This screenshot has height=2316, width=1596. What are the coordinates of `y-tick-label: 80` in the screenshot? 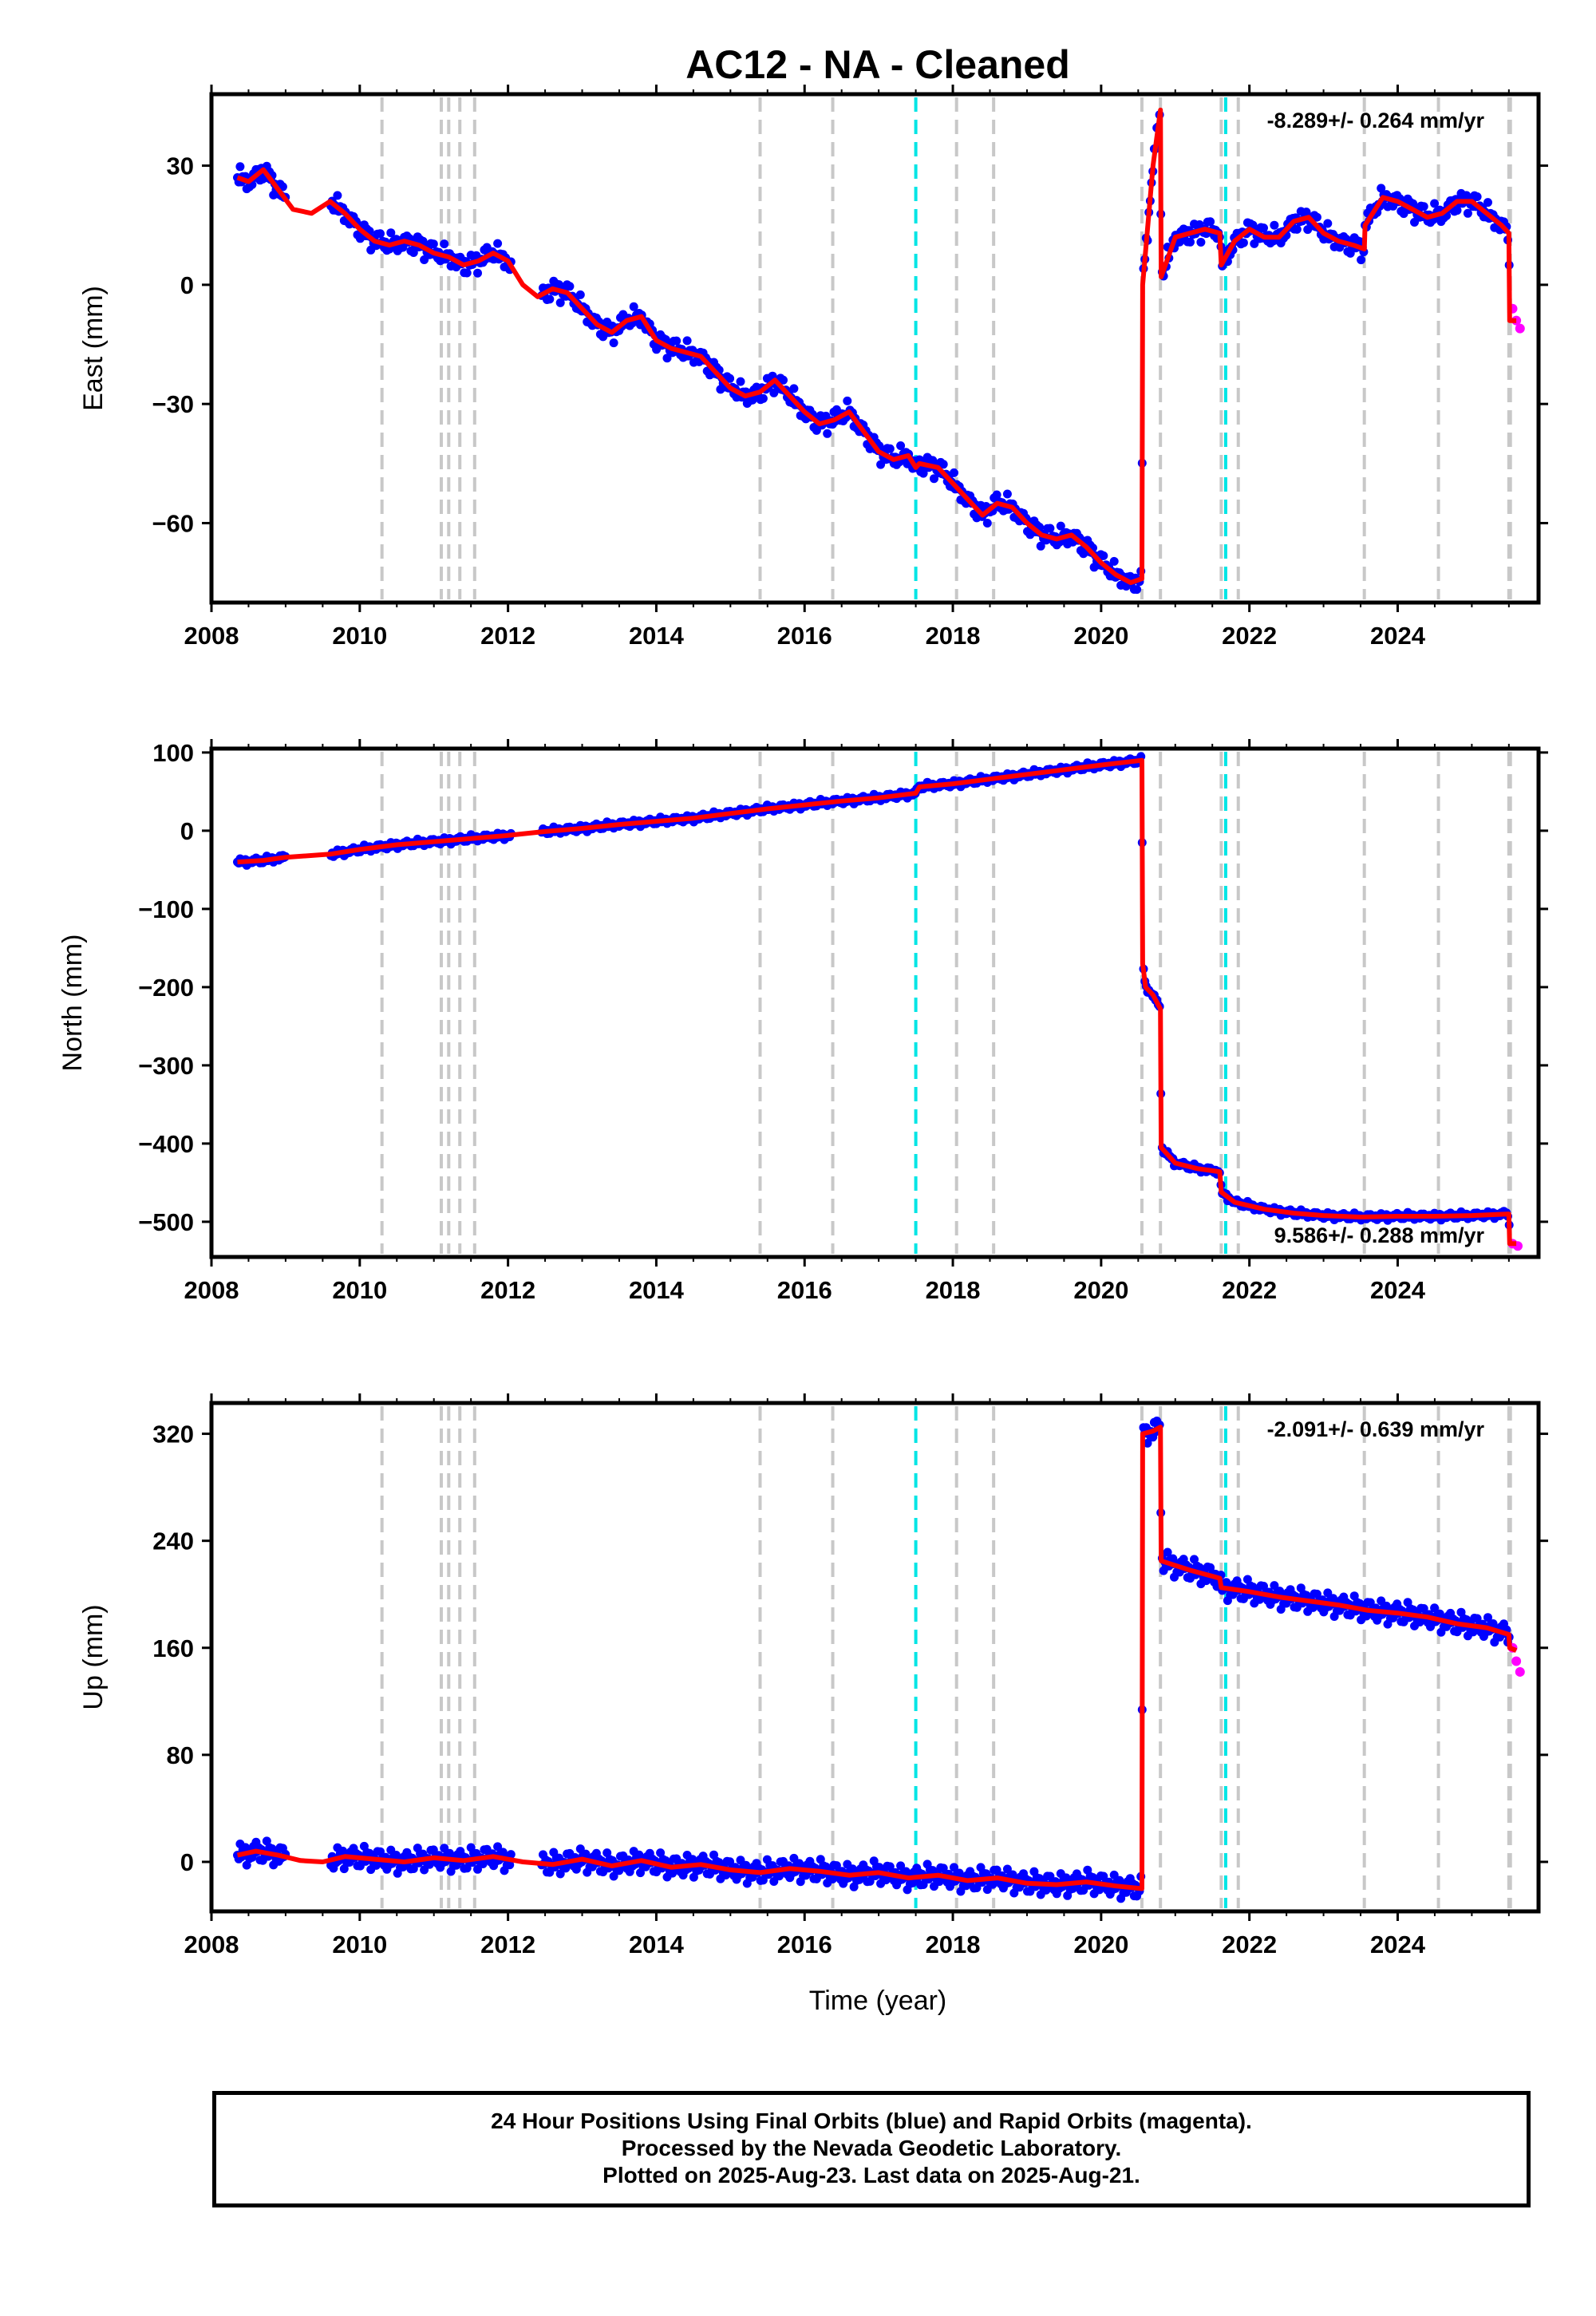 It's located at (180, 1755).